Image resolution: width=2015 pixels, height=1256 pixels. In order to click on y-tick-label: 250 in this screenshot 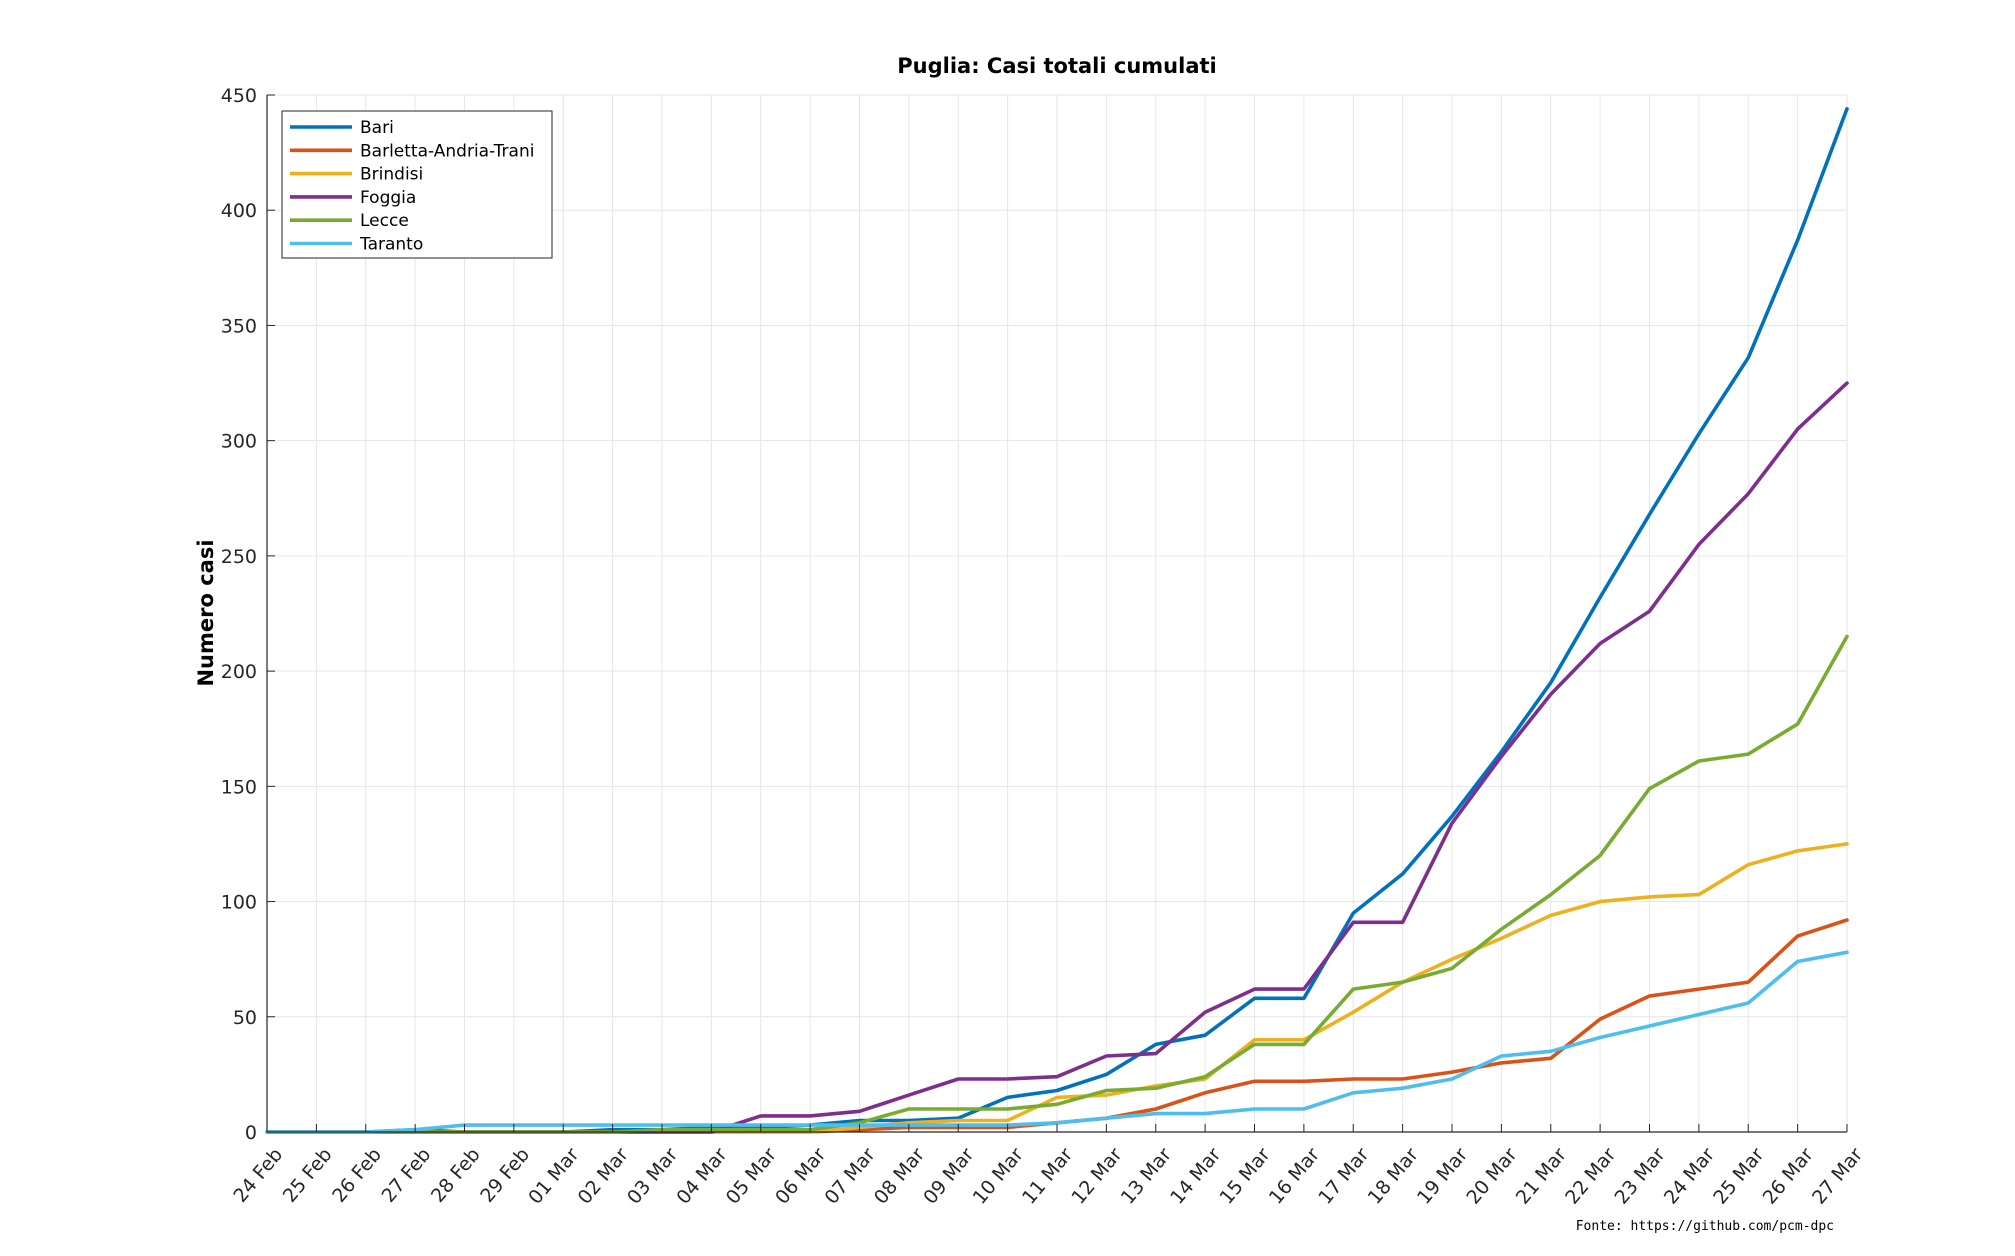, I will do `click(239, 557)`.